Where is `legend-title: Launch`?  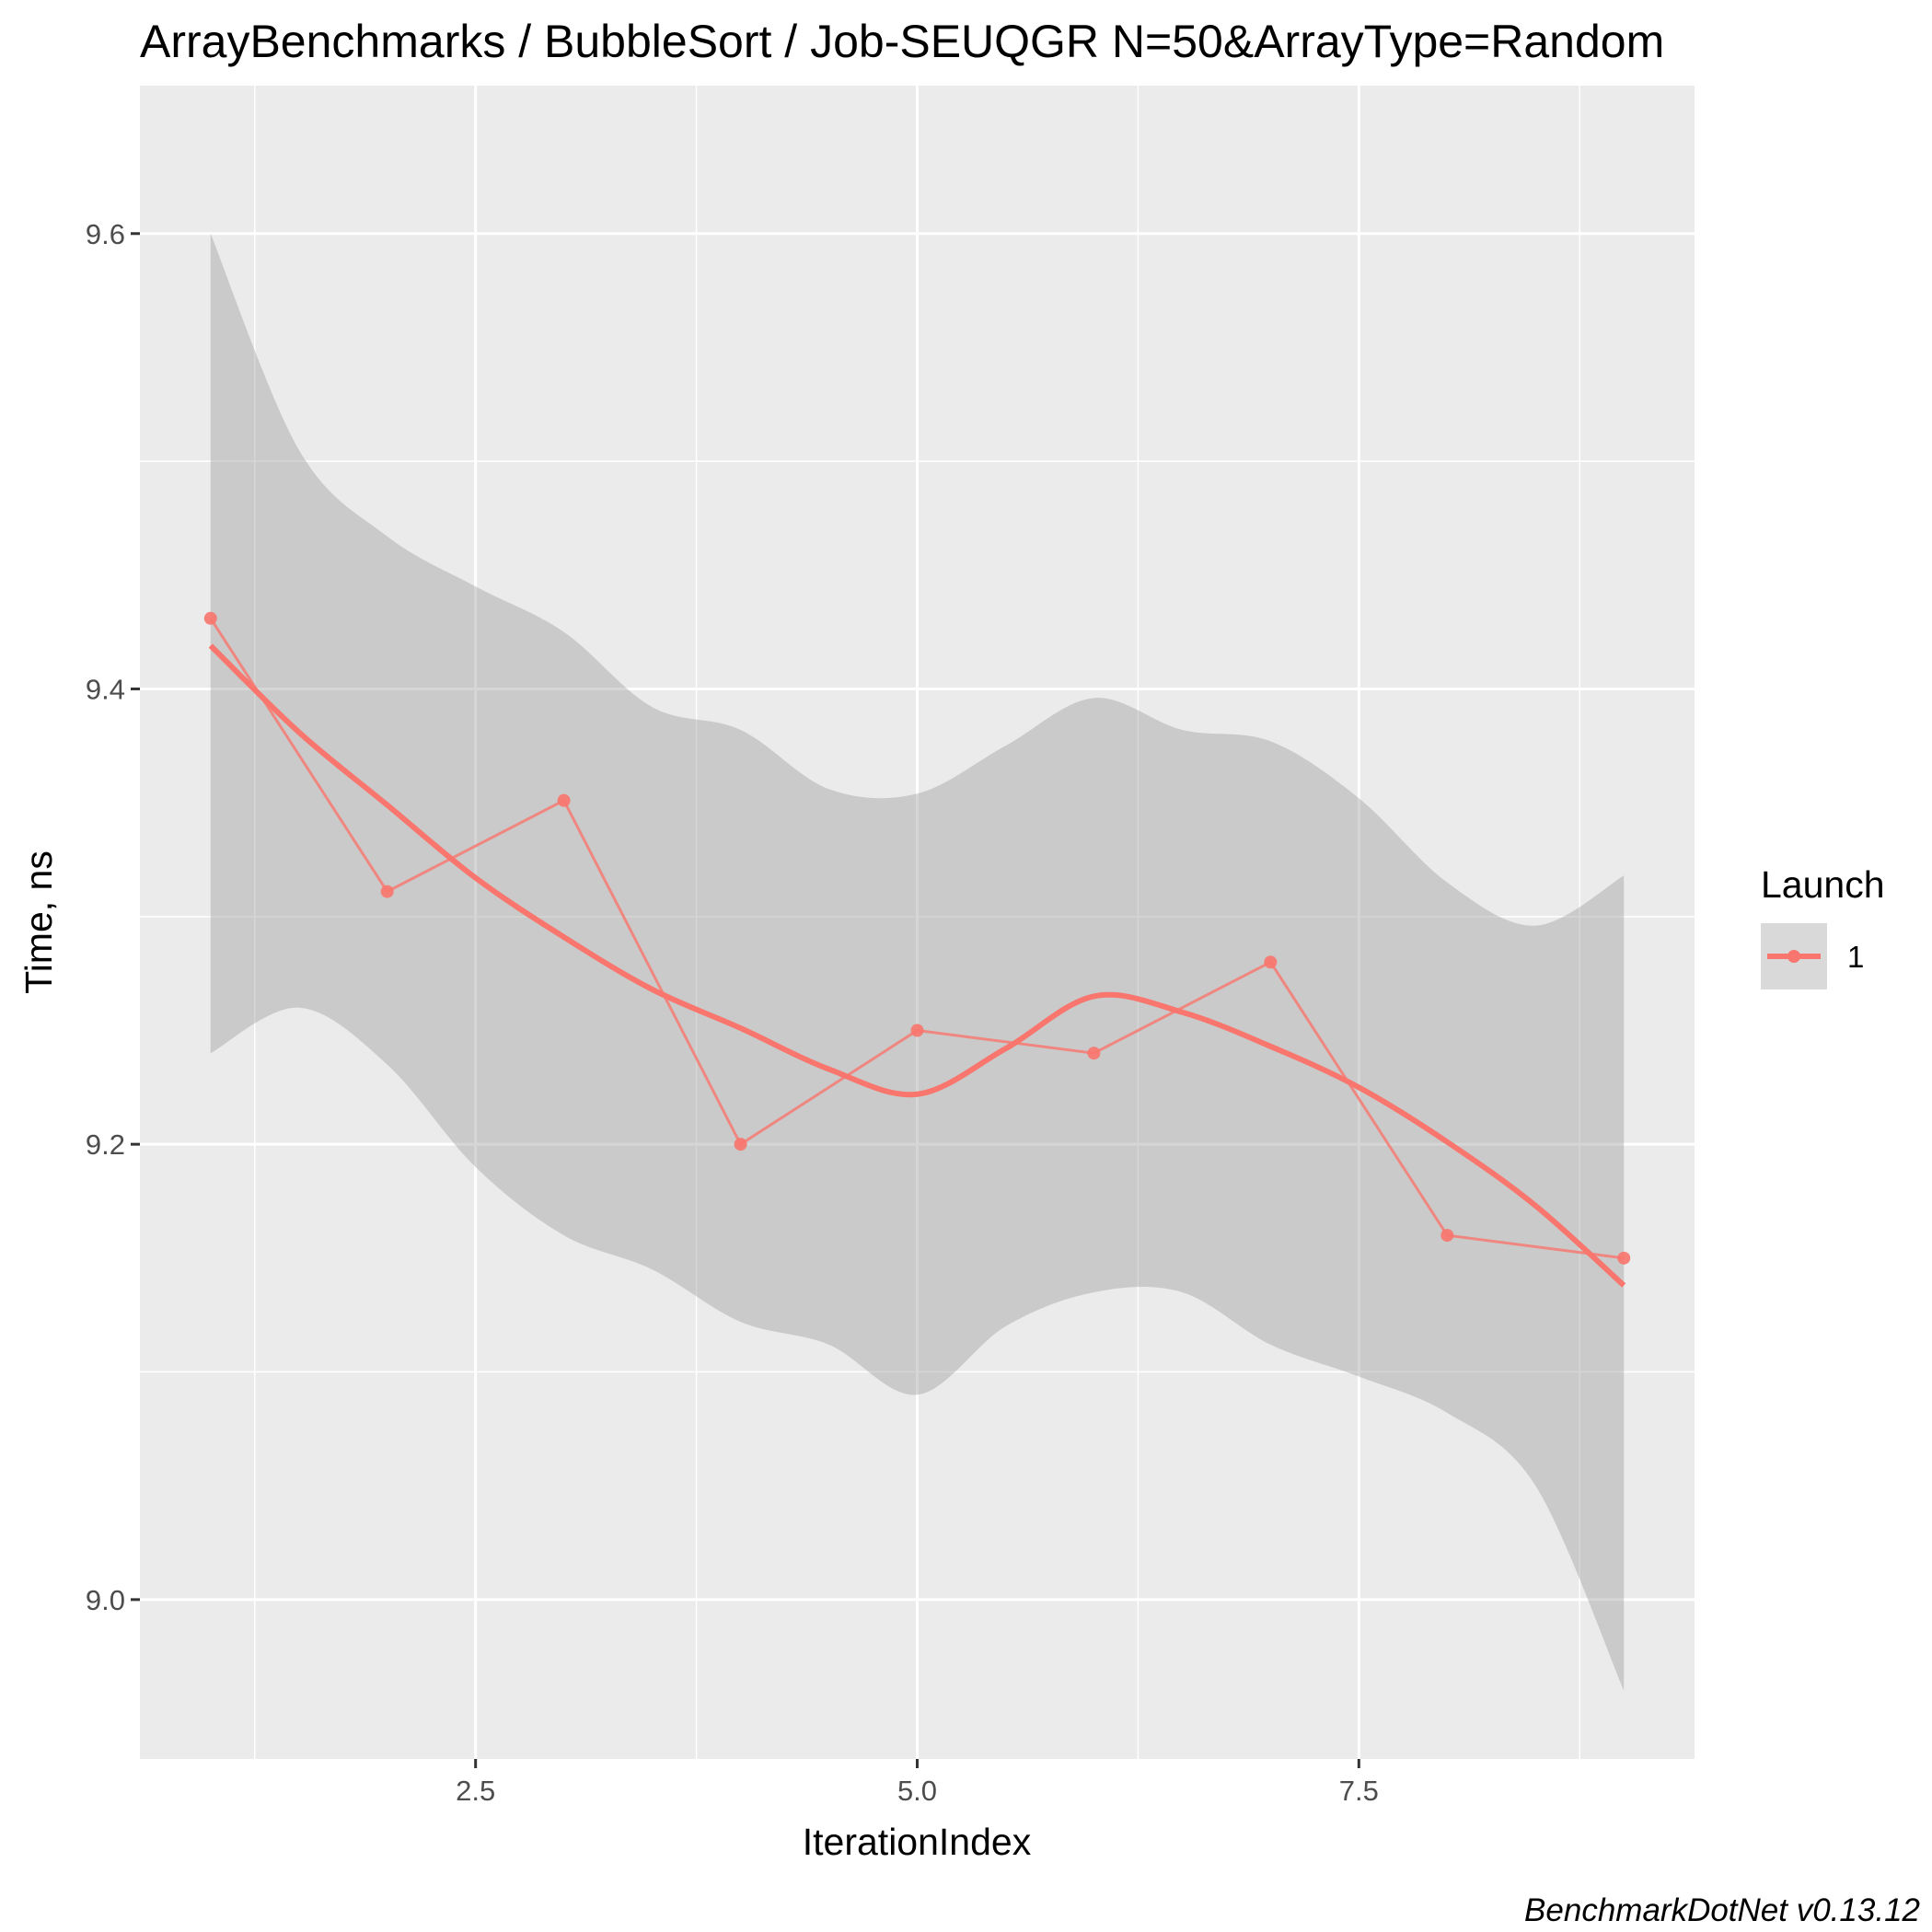
legend-title: Launch is located at coordinates (1823, 885).